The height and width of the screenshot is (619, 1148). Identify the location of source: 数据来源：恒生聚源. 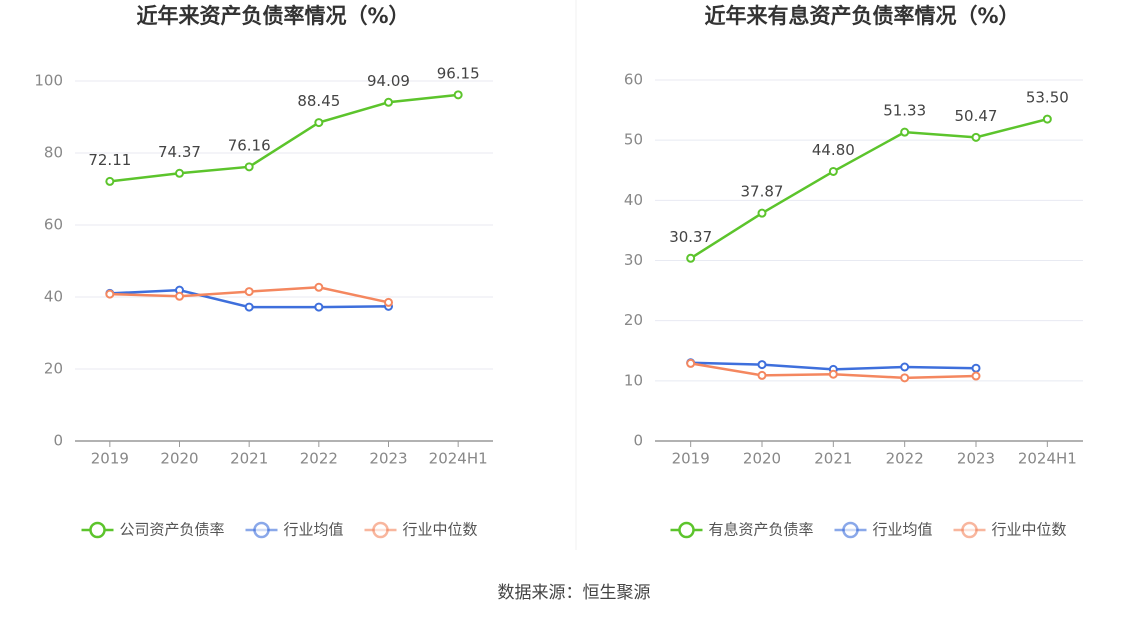
(574, 593).